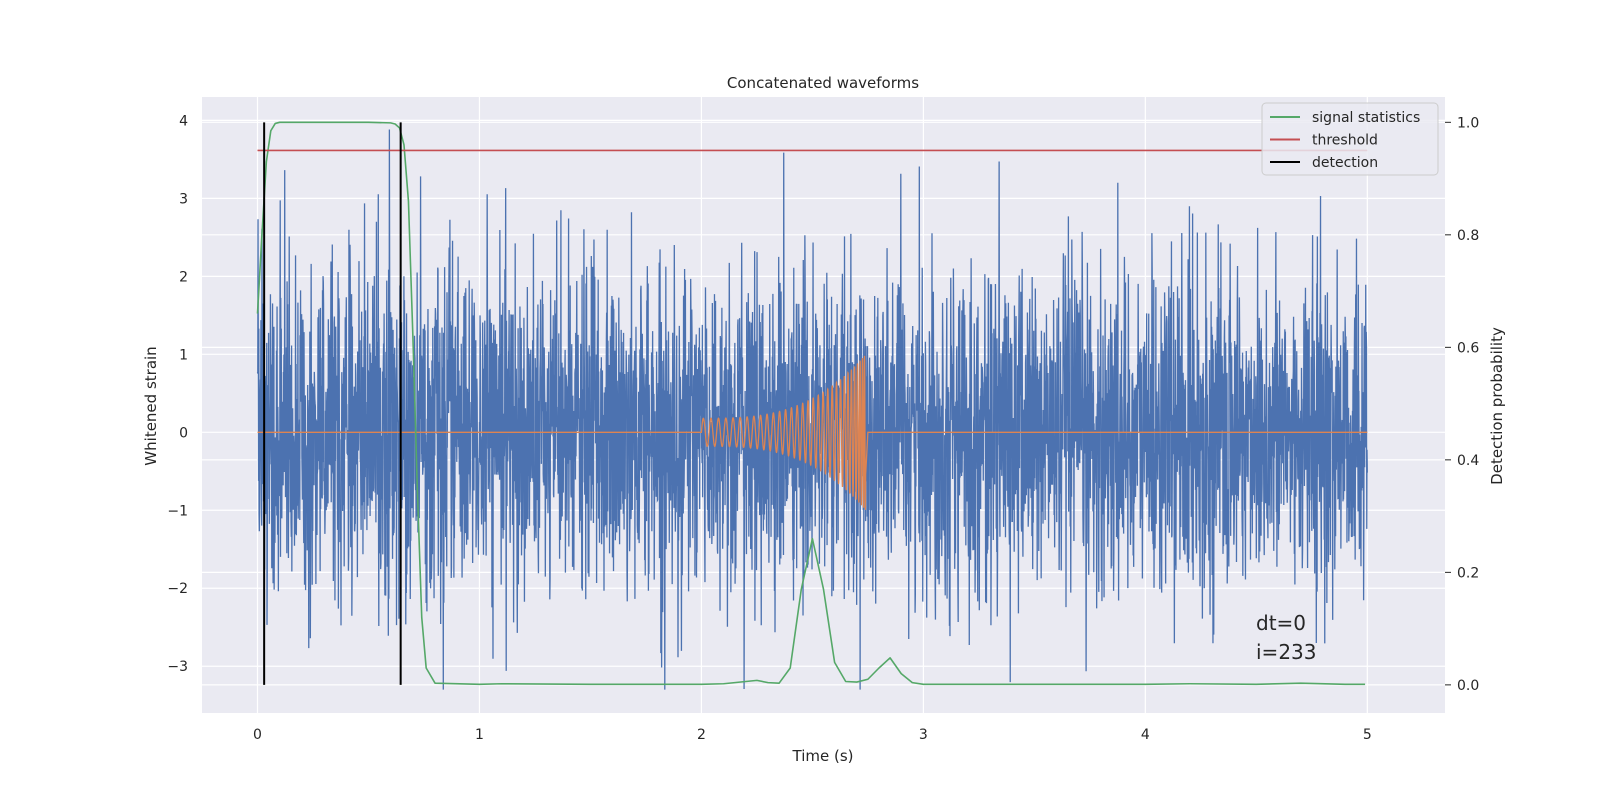 This screenshot has height=800, width=1600. Describe the element at coordinates (1468, 236) in the screenshot. I see `y-right-tick-label: 0.8` at that location.